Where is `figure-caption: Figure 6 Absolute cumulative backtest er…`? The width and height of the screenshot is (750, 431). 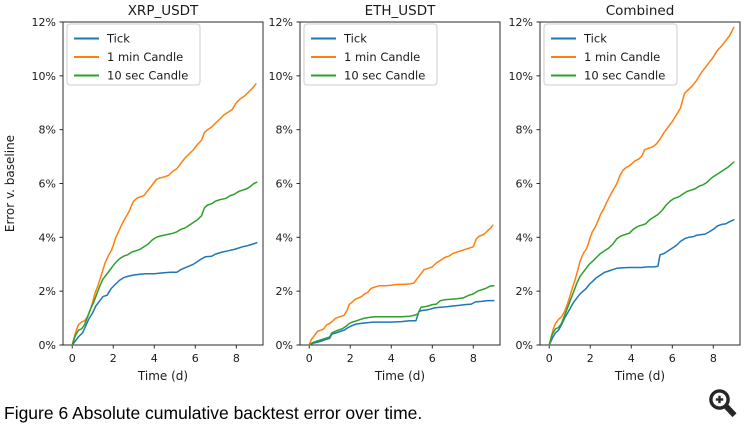
figure-caption: Figure 6 Absolute cumulative backtest er… is located at coordinates (213, 413).